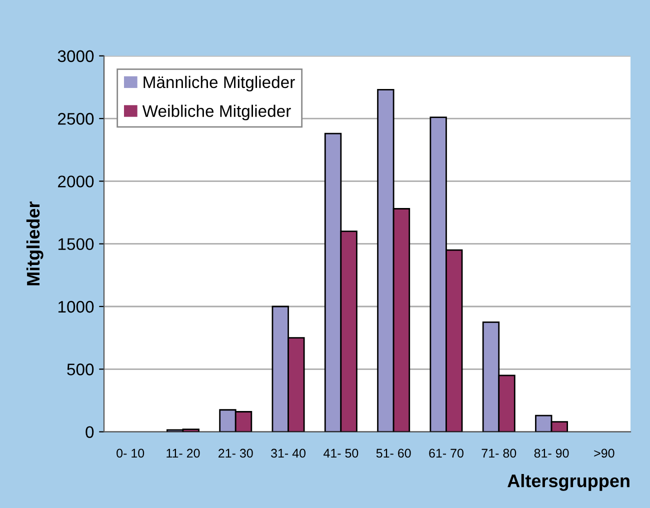 Image resolution: width=650 pixels, height=508 pixels. Describe the element at coordinates (130, 453) in the screenshot. I see `x-tick-label: 0- 10` at that location.